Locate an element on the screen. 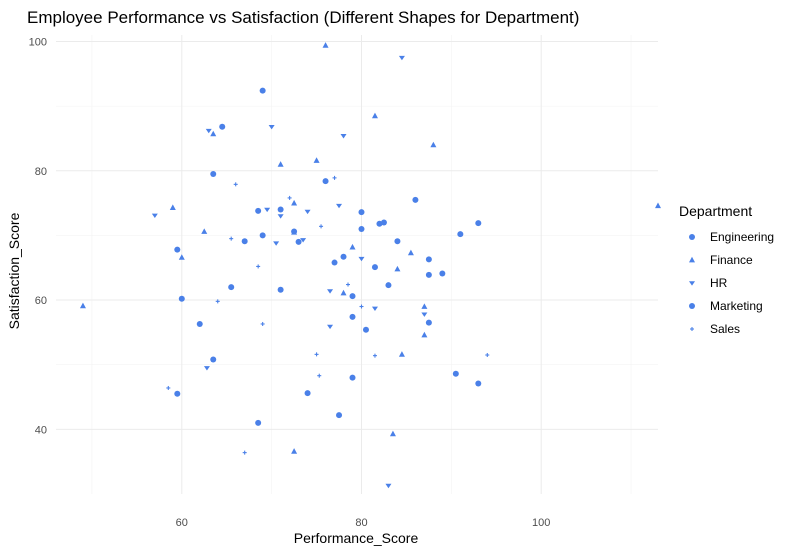  legend-item-marketing: Marketing is located at coordinates (726, 306).